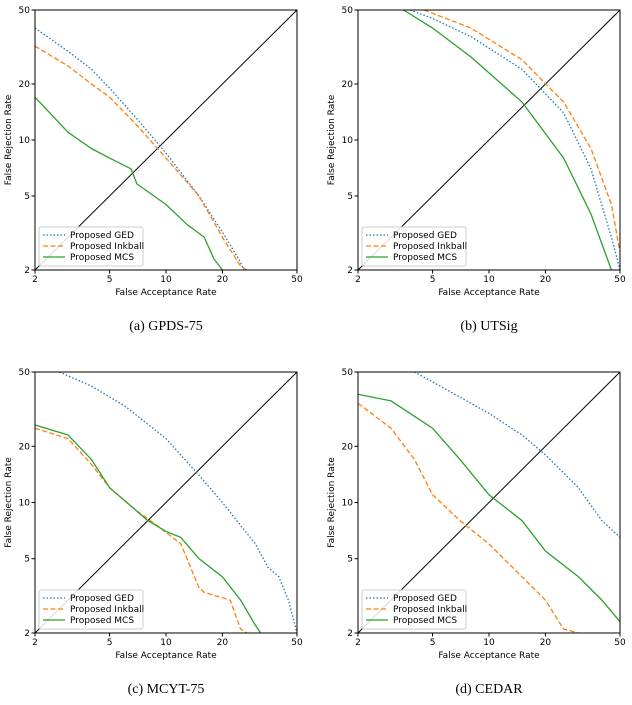  What do you see at coordinates (166, 326) in the screenshot?
I see `caption: (a) GPDS-75` at bounding box center [166, 326].